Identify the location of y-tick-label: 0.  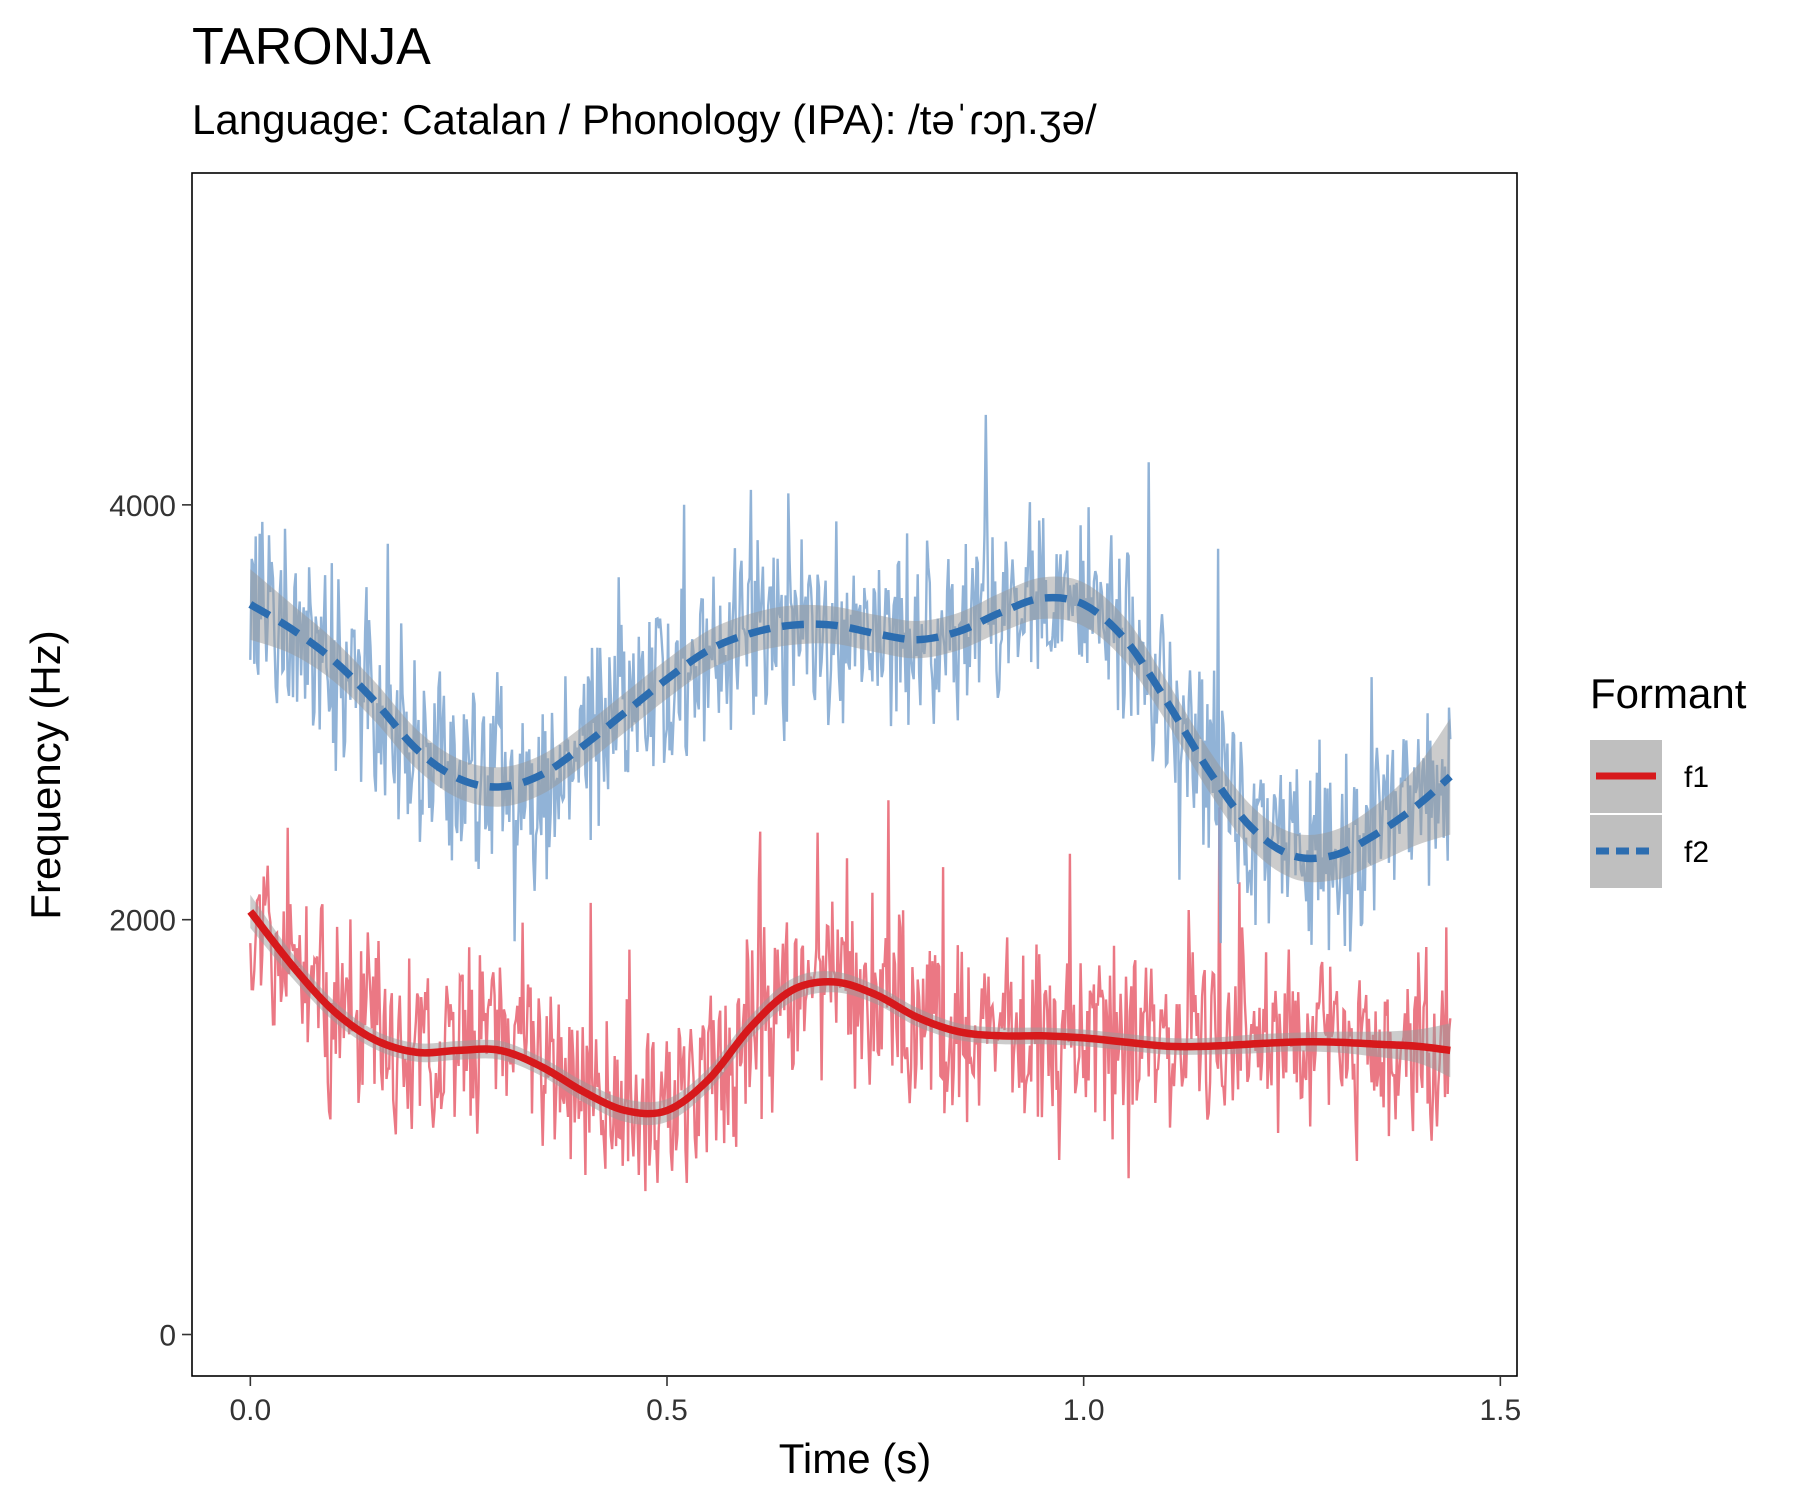
(167, 1336).